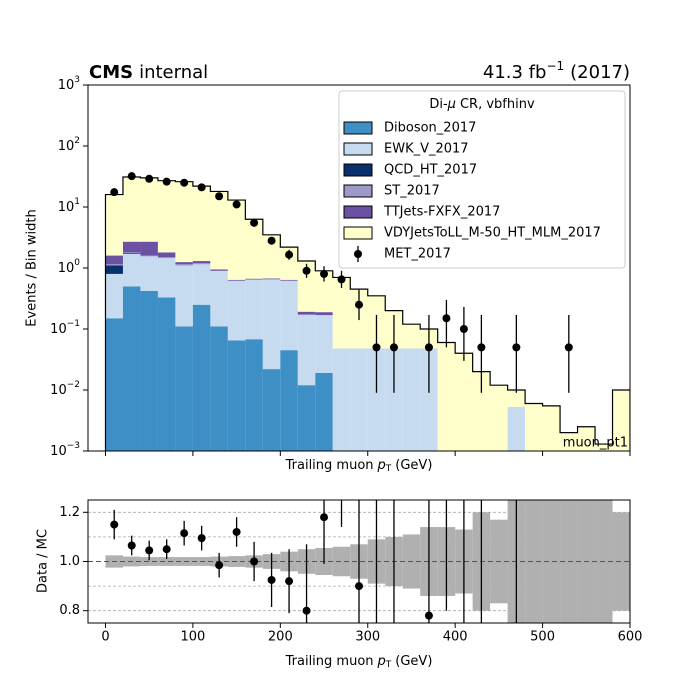 This screenshot has height=700, width=700. Describe the element at coordinates (77, 263) in the screenshot. I see `y-tick-exponent: 0` at that location.